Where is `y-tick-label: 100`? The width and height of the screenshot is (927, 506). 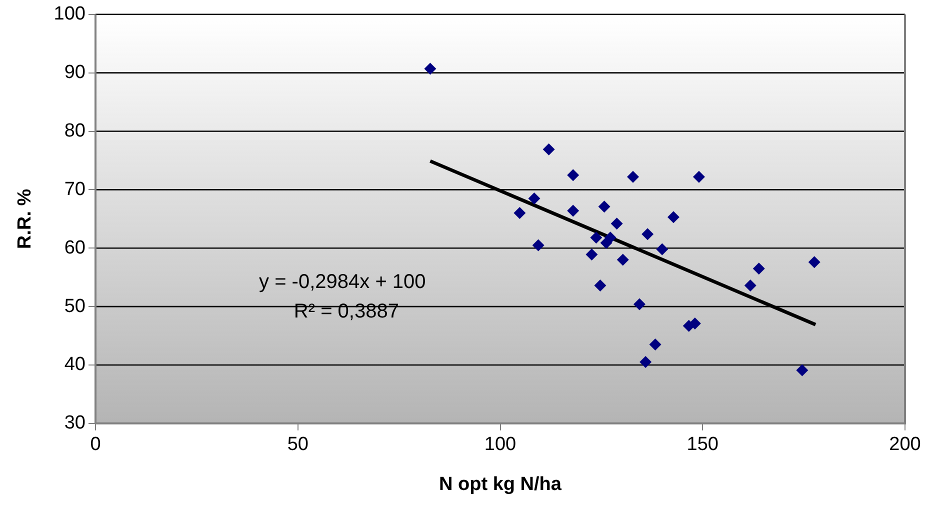
y-tick-label: 100 is located at coordinates (70, 14).